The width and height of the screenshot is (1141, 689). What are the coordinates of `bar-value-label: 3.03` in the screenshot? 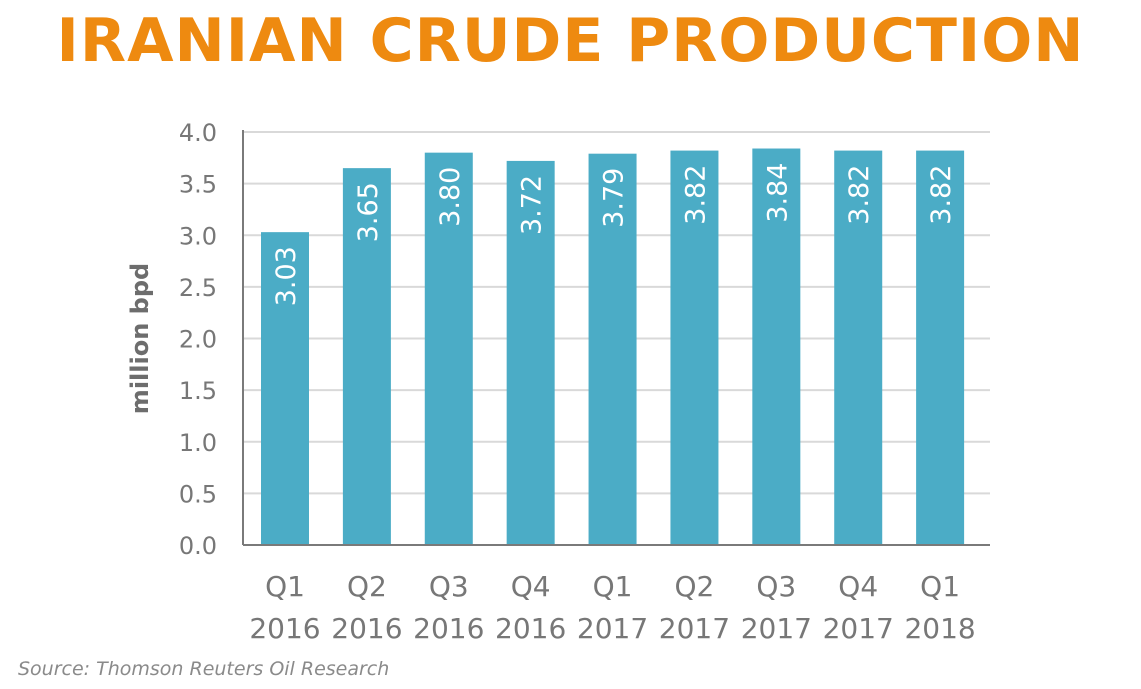 It's located at (286, 276).